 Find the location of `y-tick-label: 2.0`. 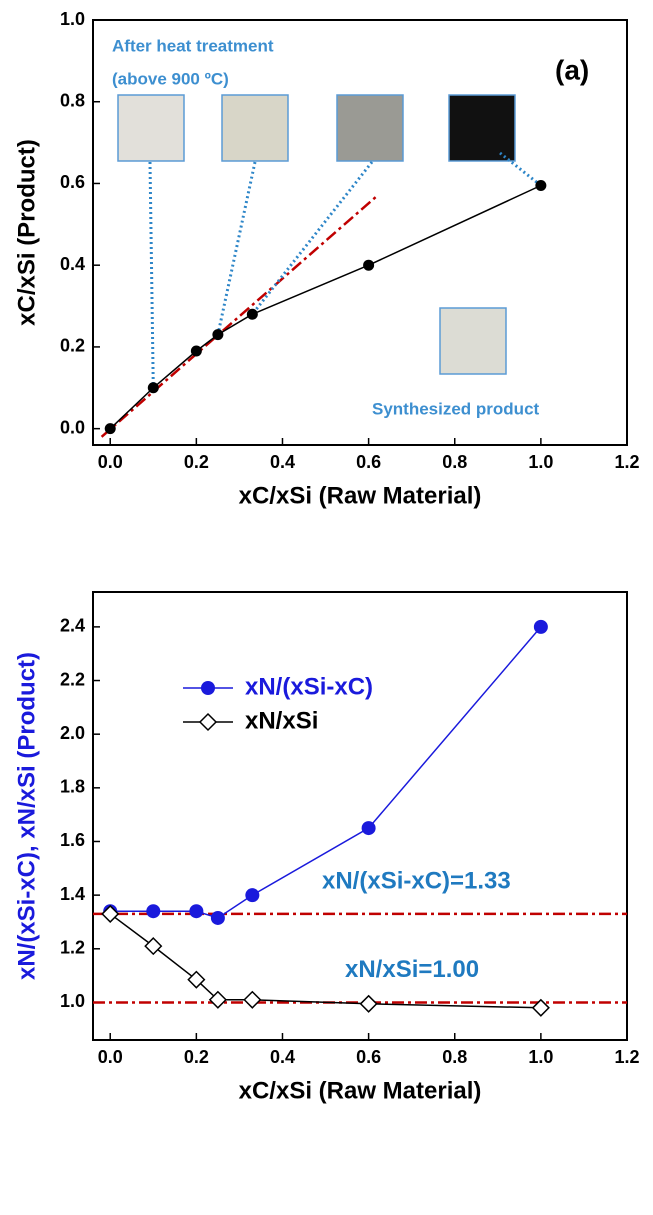

y-tick-label: 2.0 is located at coordinates (72, 733).